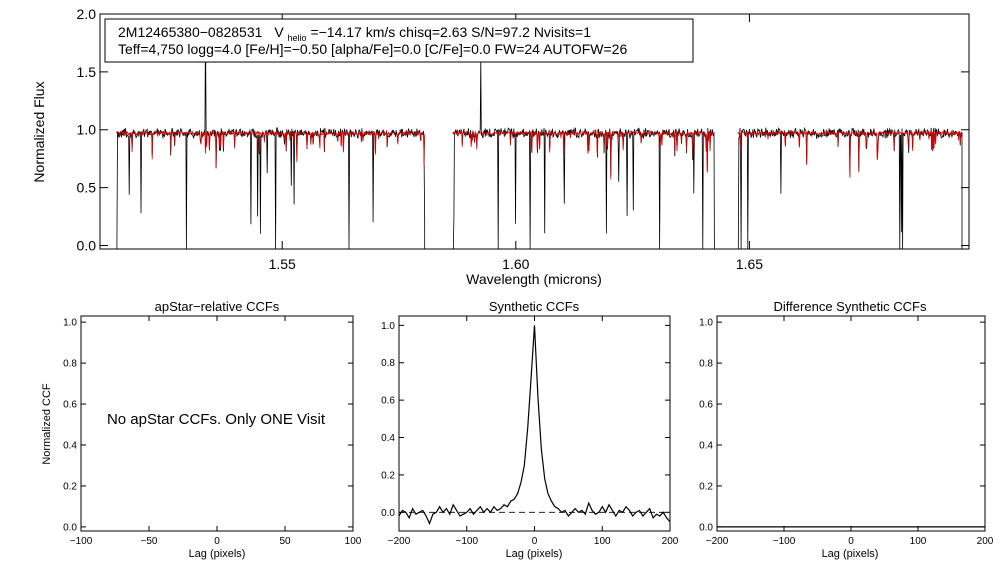  Describe the element at coordinates (190, 32) in the screenshot. I see `info-star-id: 2M12465380−0828531` at that location.